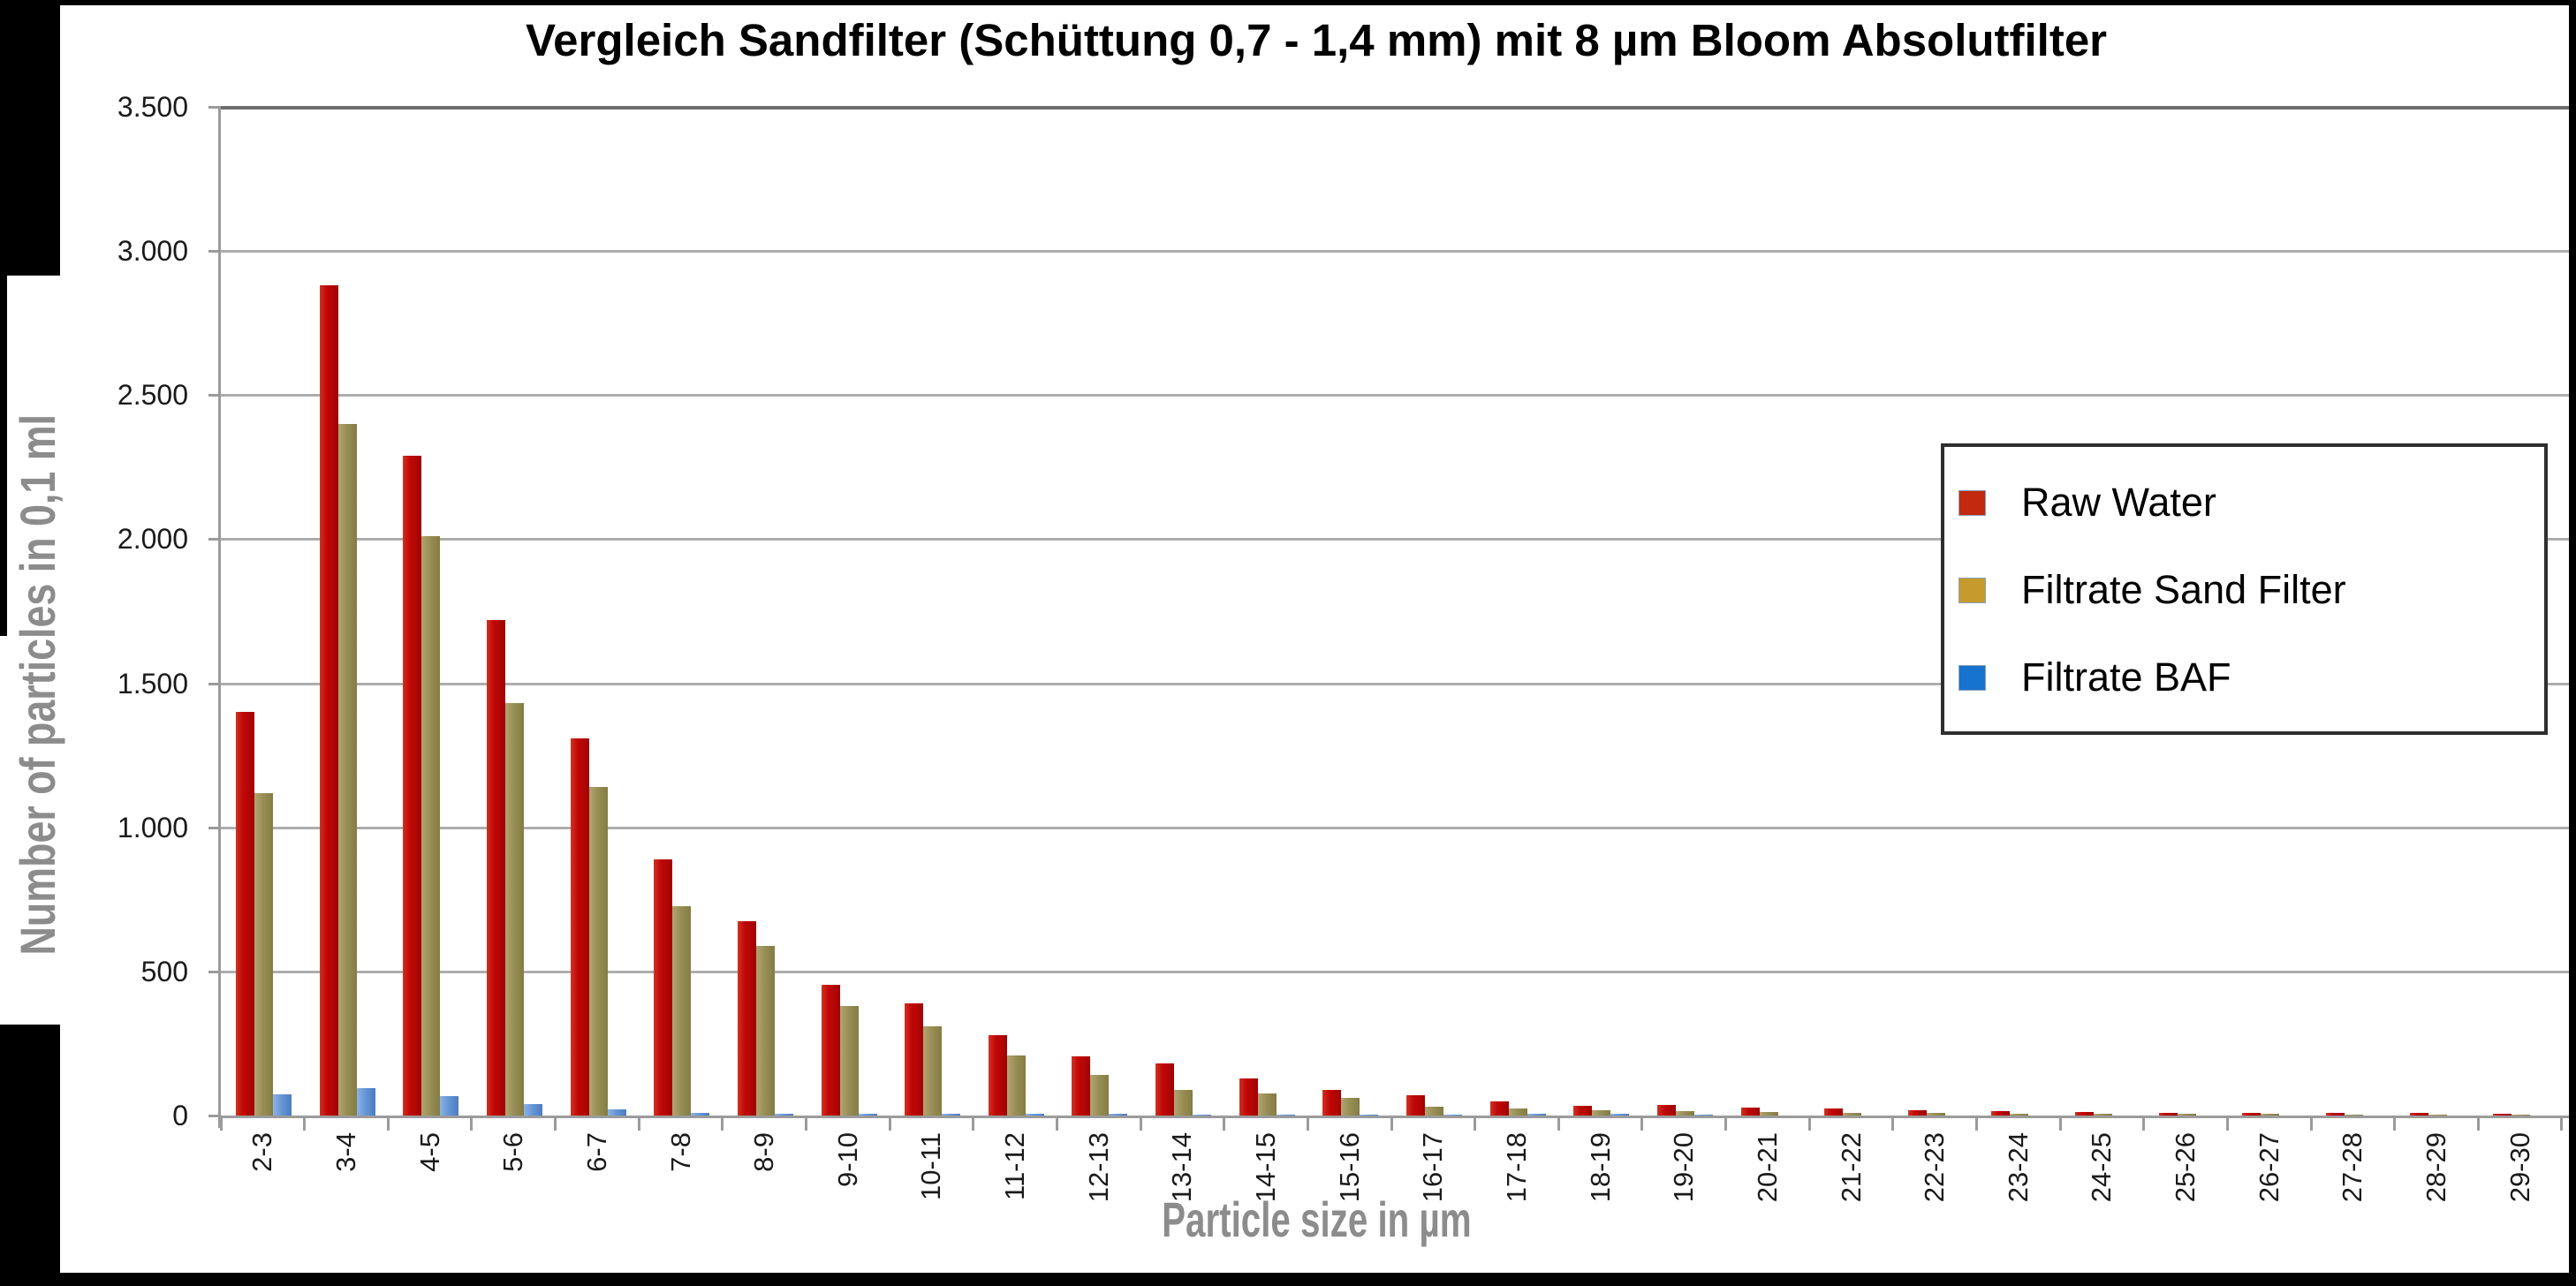  What do you see at coordinates (2102, 1167) in the screenshot?
I see `x-category-label: 24-25` at bounding box center [2102, 1167].